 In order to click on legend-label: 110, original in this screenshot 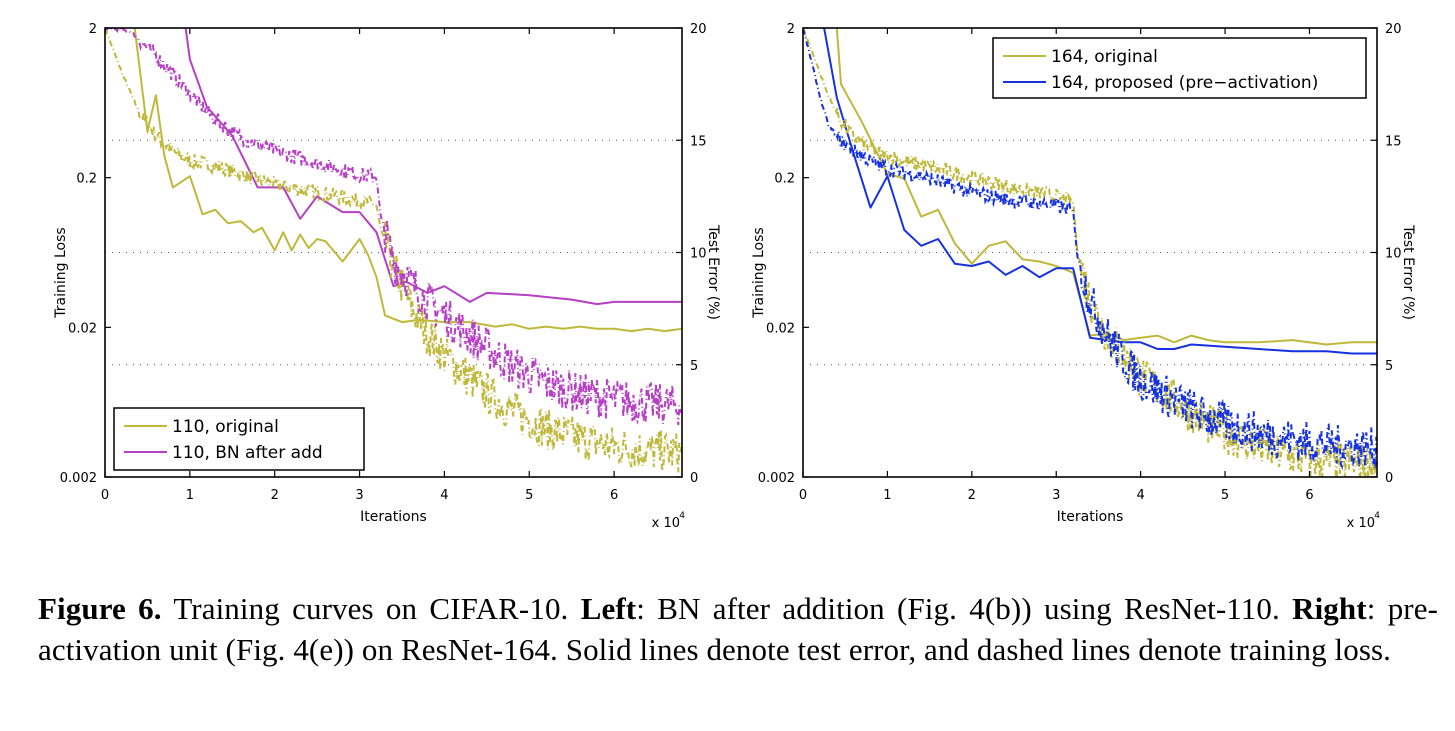, I will do `click(225, 427)`.